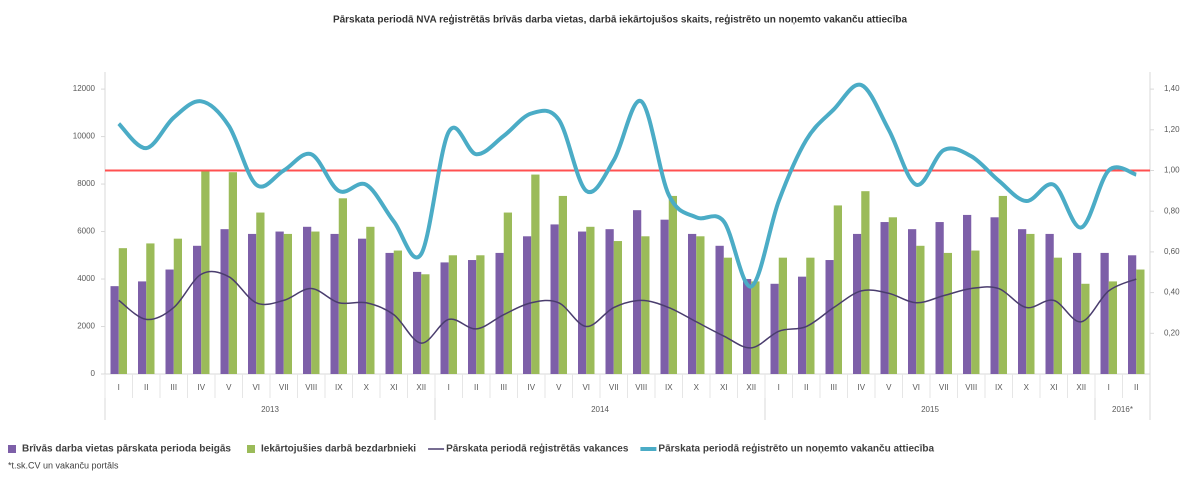  What do you see at coordinates (84, 136) in the screenshot?
I see `y-tick-label: 10000` at bounding box center [84, 136].